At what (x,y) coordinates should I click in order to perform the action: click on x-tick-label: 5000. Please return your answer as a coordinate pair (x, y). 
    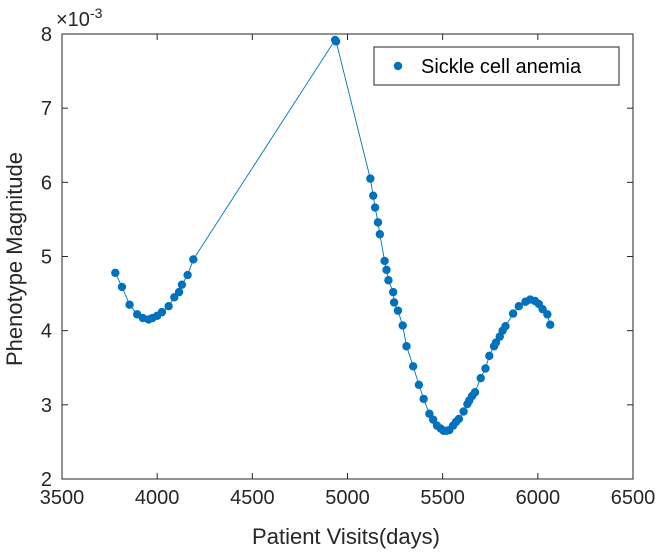
    Looking at the image, I should click on (347, 498).